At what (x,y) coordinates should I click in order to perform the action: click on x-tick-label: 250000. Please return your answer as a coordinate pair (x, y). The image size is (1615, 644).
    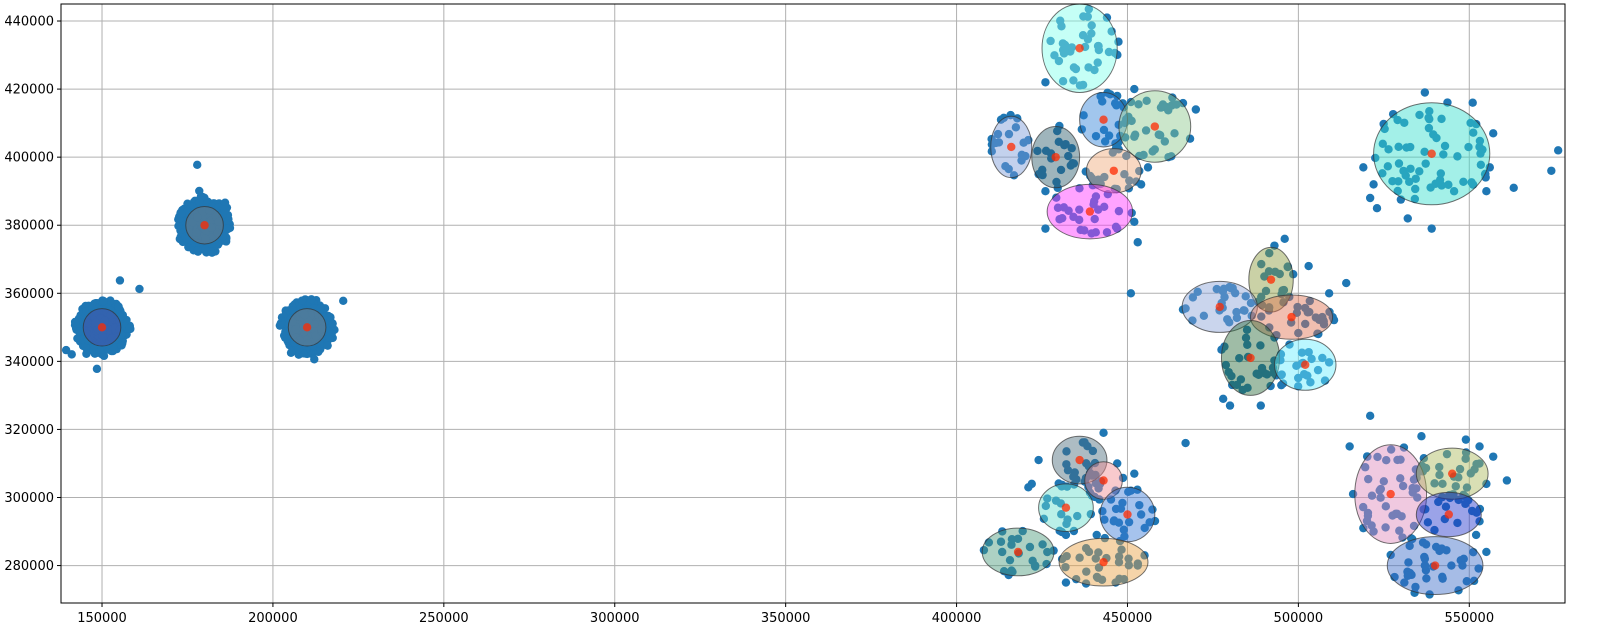
    Looking at the image, I should click on (444, 618).